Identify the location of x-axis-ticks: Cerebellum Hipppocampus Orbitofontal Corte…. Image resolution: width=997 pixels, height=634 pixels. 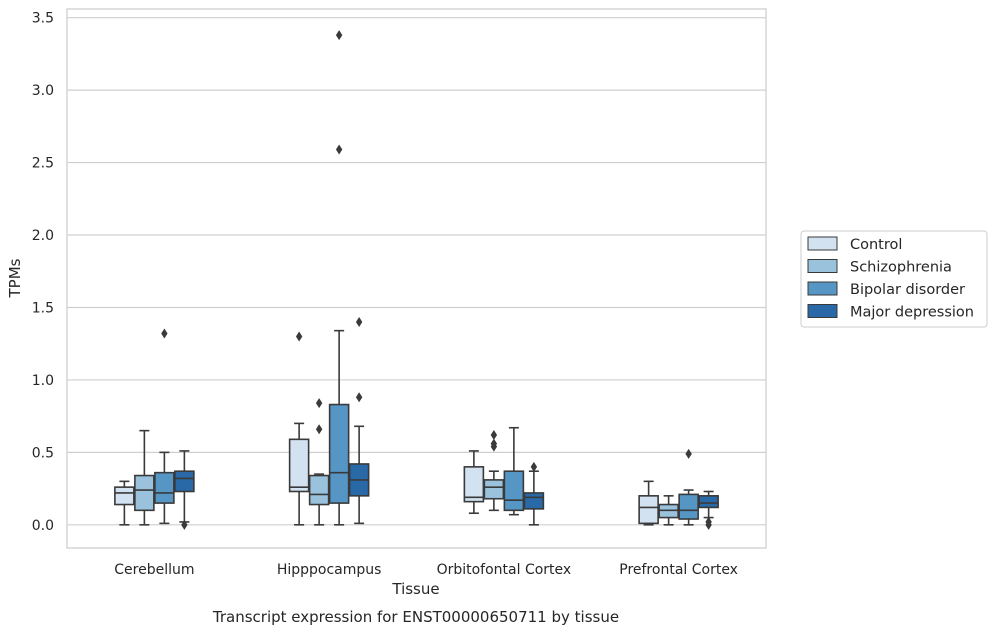
(426, 570).